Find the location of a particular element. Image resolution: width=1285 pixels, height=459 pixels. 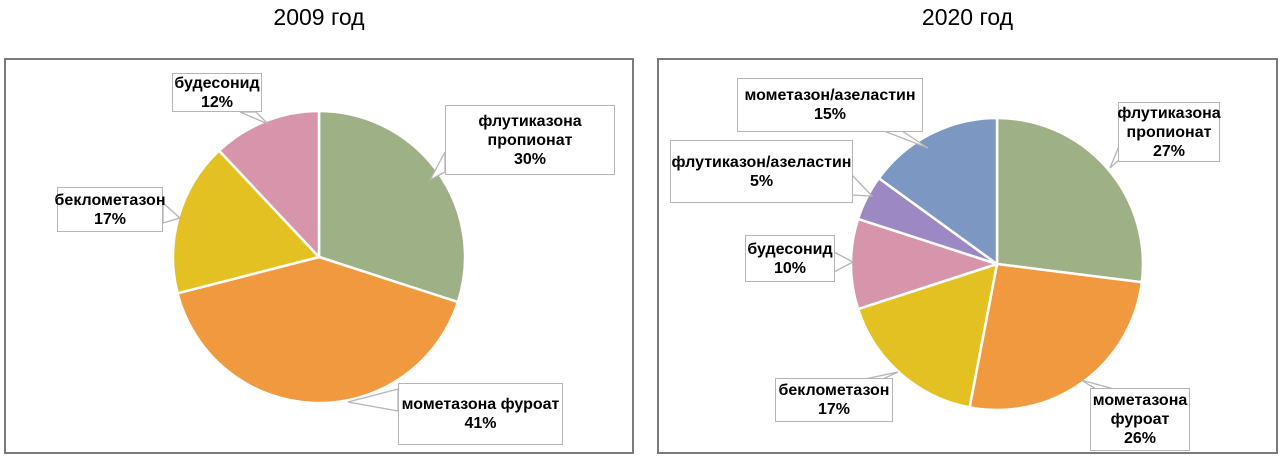

chart-title-2020: 2020 год is located at coordinates (967, 17).